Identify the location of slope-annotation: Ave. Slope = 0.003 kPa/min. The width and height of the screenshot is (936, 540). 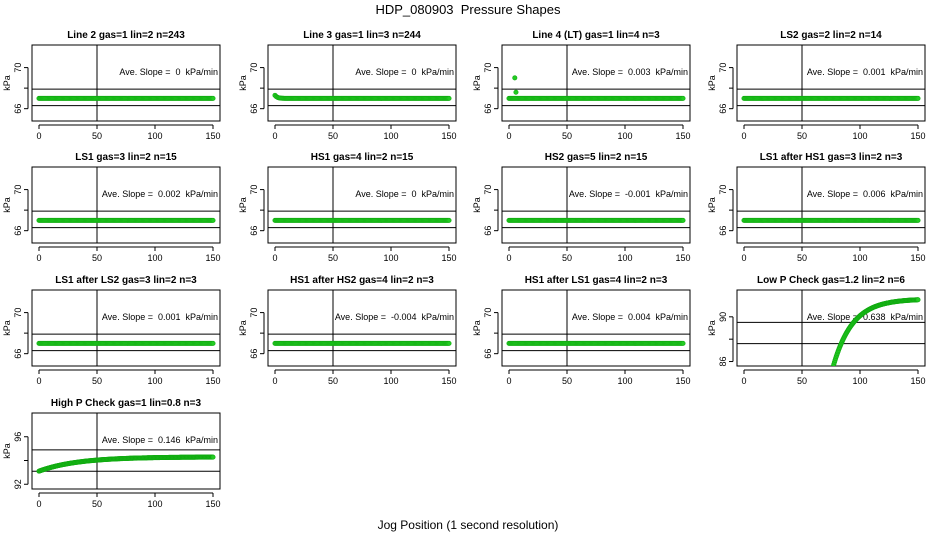
(630, 72).